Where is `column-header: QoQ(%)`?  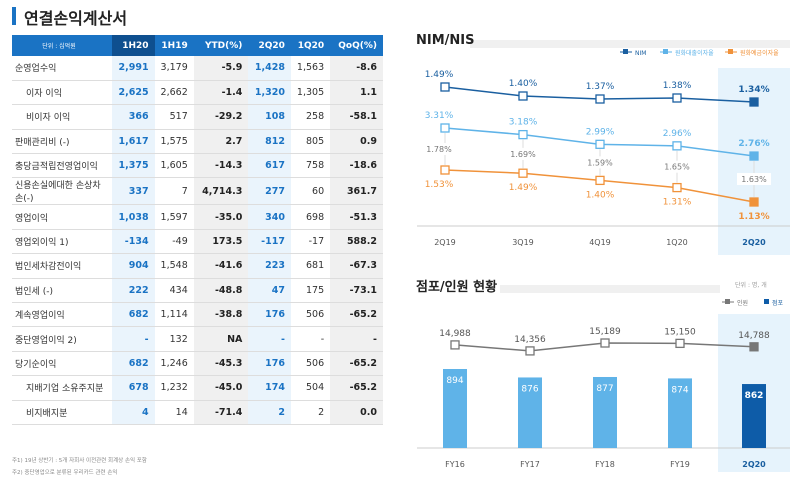 column-header: QoQ(%) is located at coordinates (356, 45).